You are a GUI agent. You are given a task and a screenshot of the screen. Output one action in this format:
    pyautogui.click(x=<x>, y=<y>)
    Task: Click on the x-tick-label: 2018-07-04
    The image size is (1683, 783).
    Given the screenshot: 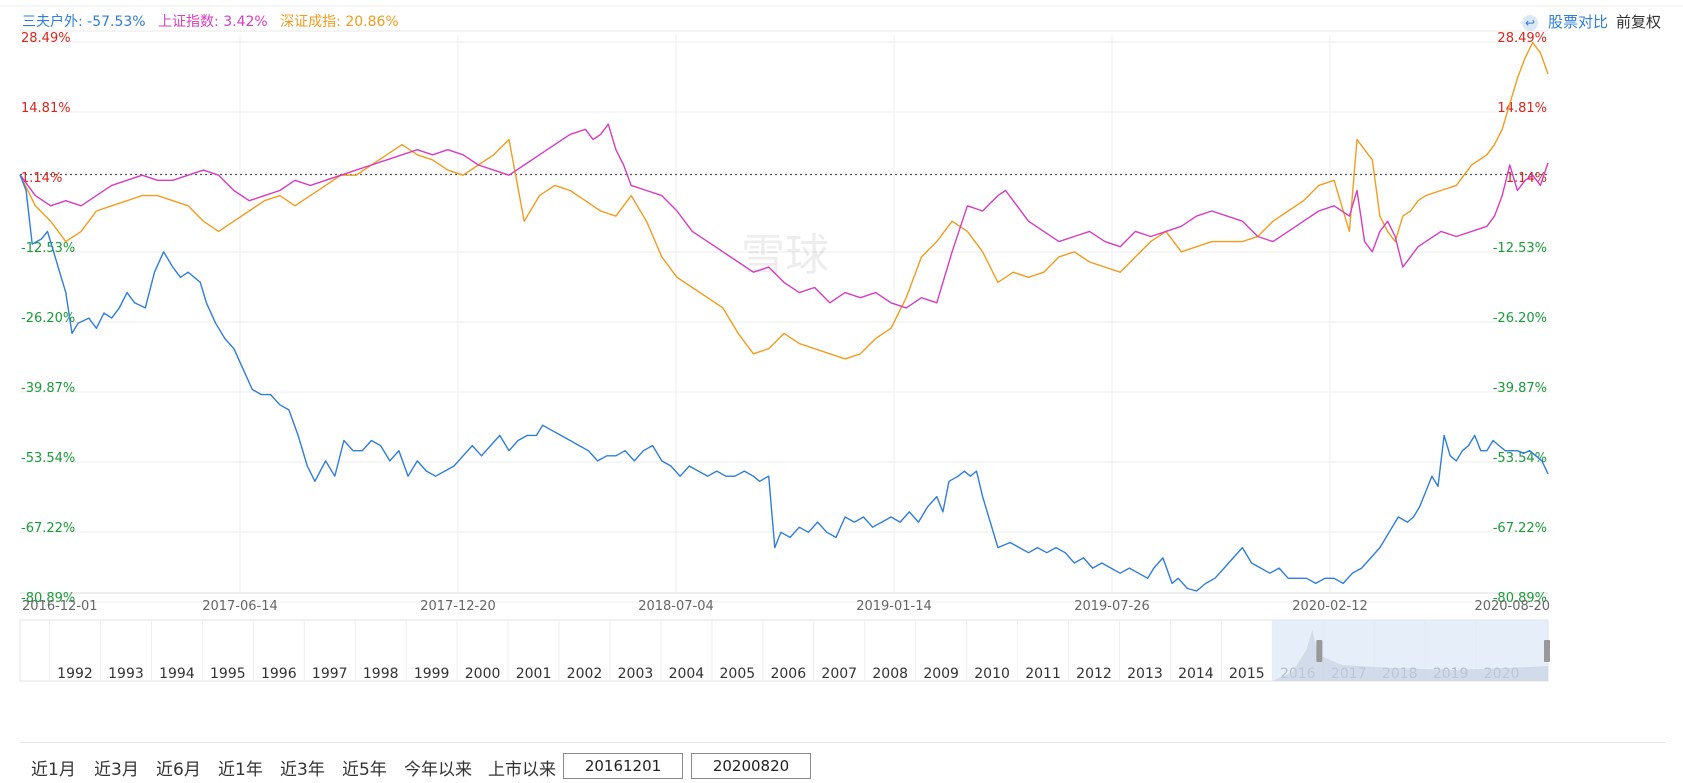 What is the action you would take?
    pyautogui.click(x=676, y=606)
    